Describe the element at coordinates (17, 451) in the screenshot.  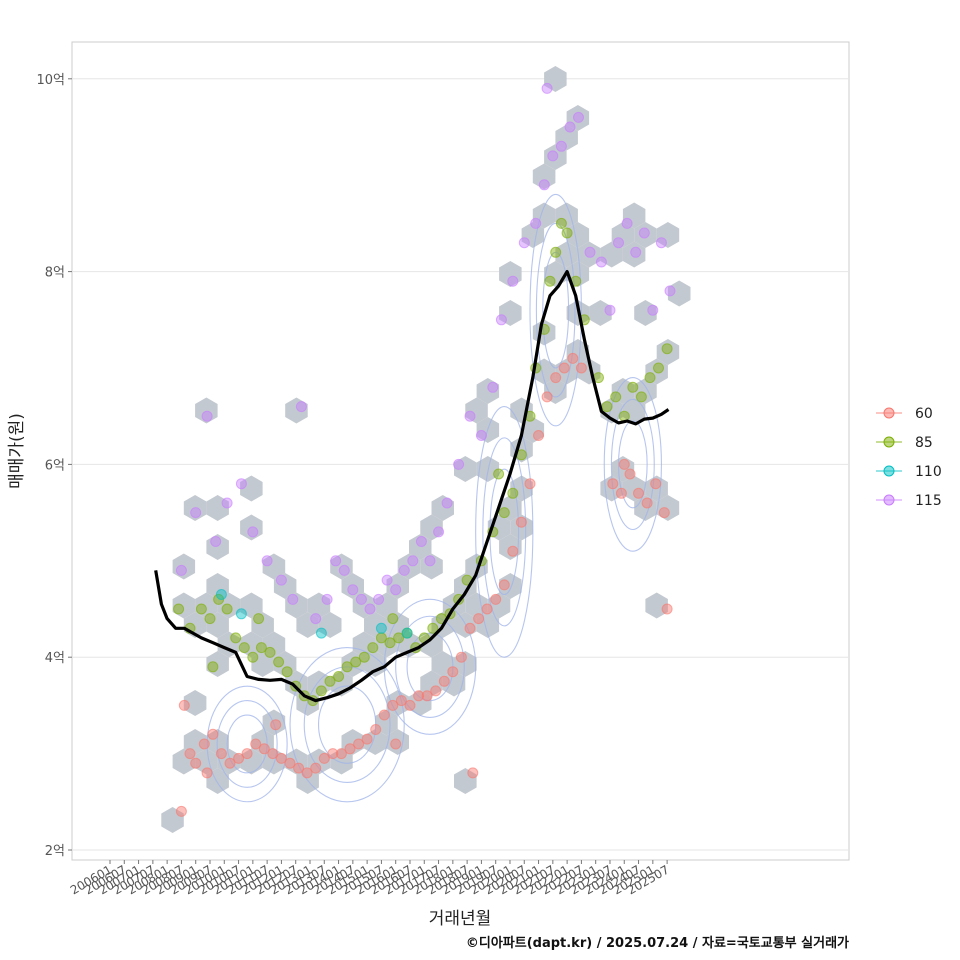
I see `y-axis-title: 매매가(원)` at that location.